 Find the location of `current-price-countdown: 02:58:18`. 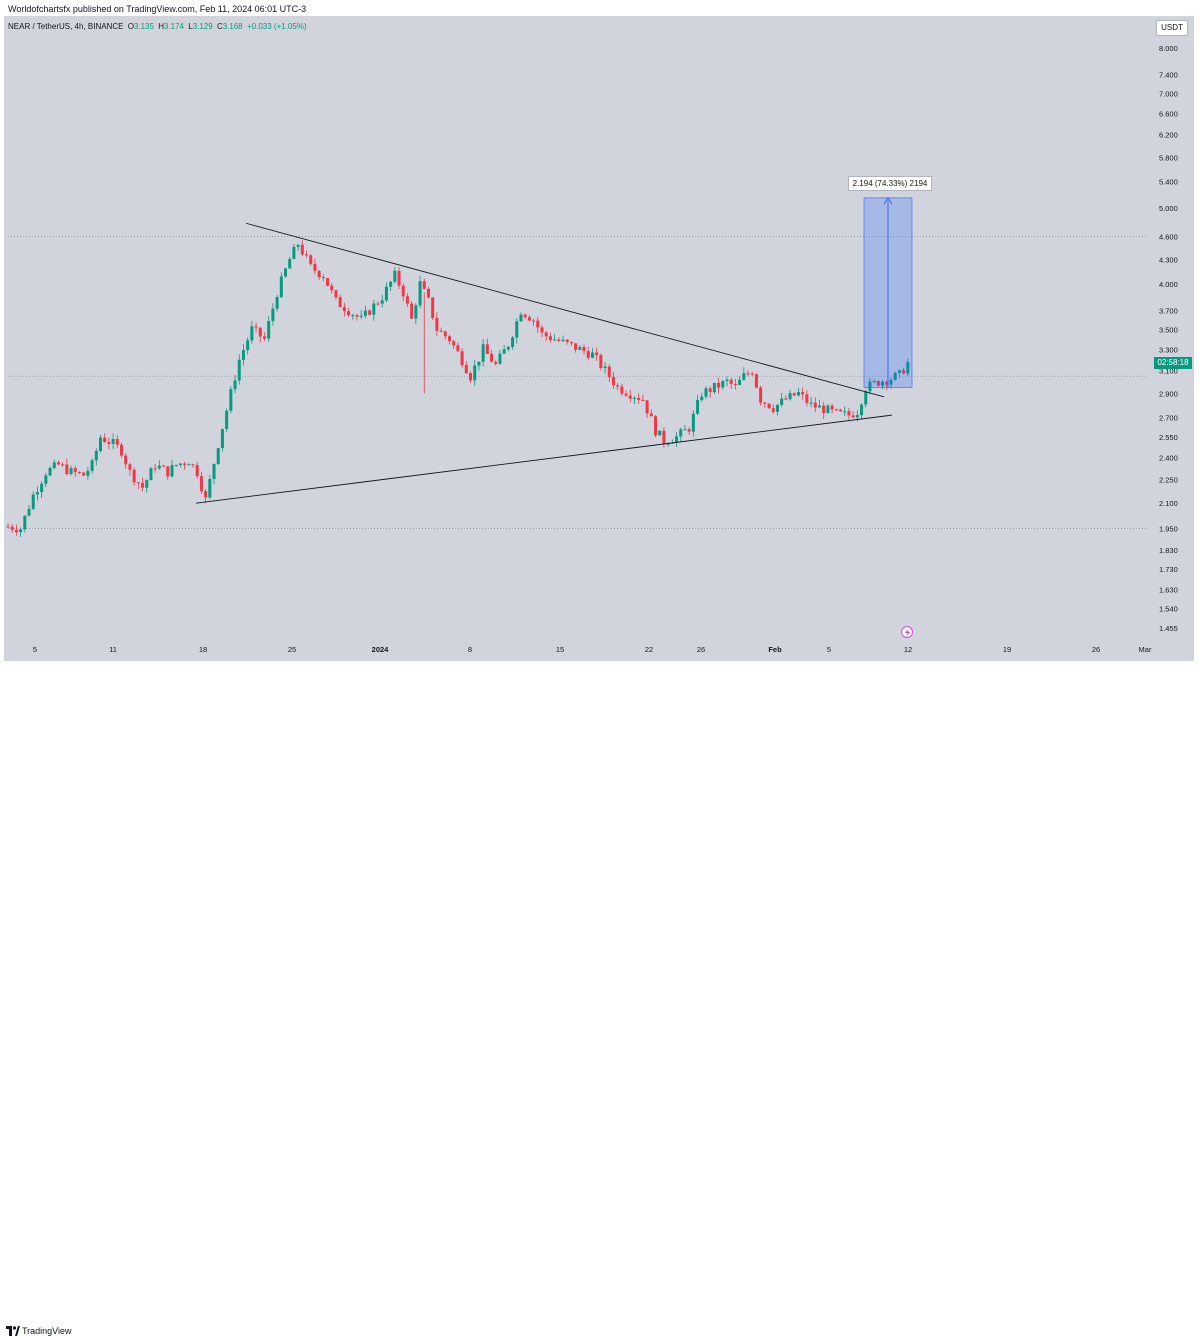

current-price-countdown: 02:58:18 is located at coordinates (1173, 363).